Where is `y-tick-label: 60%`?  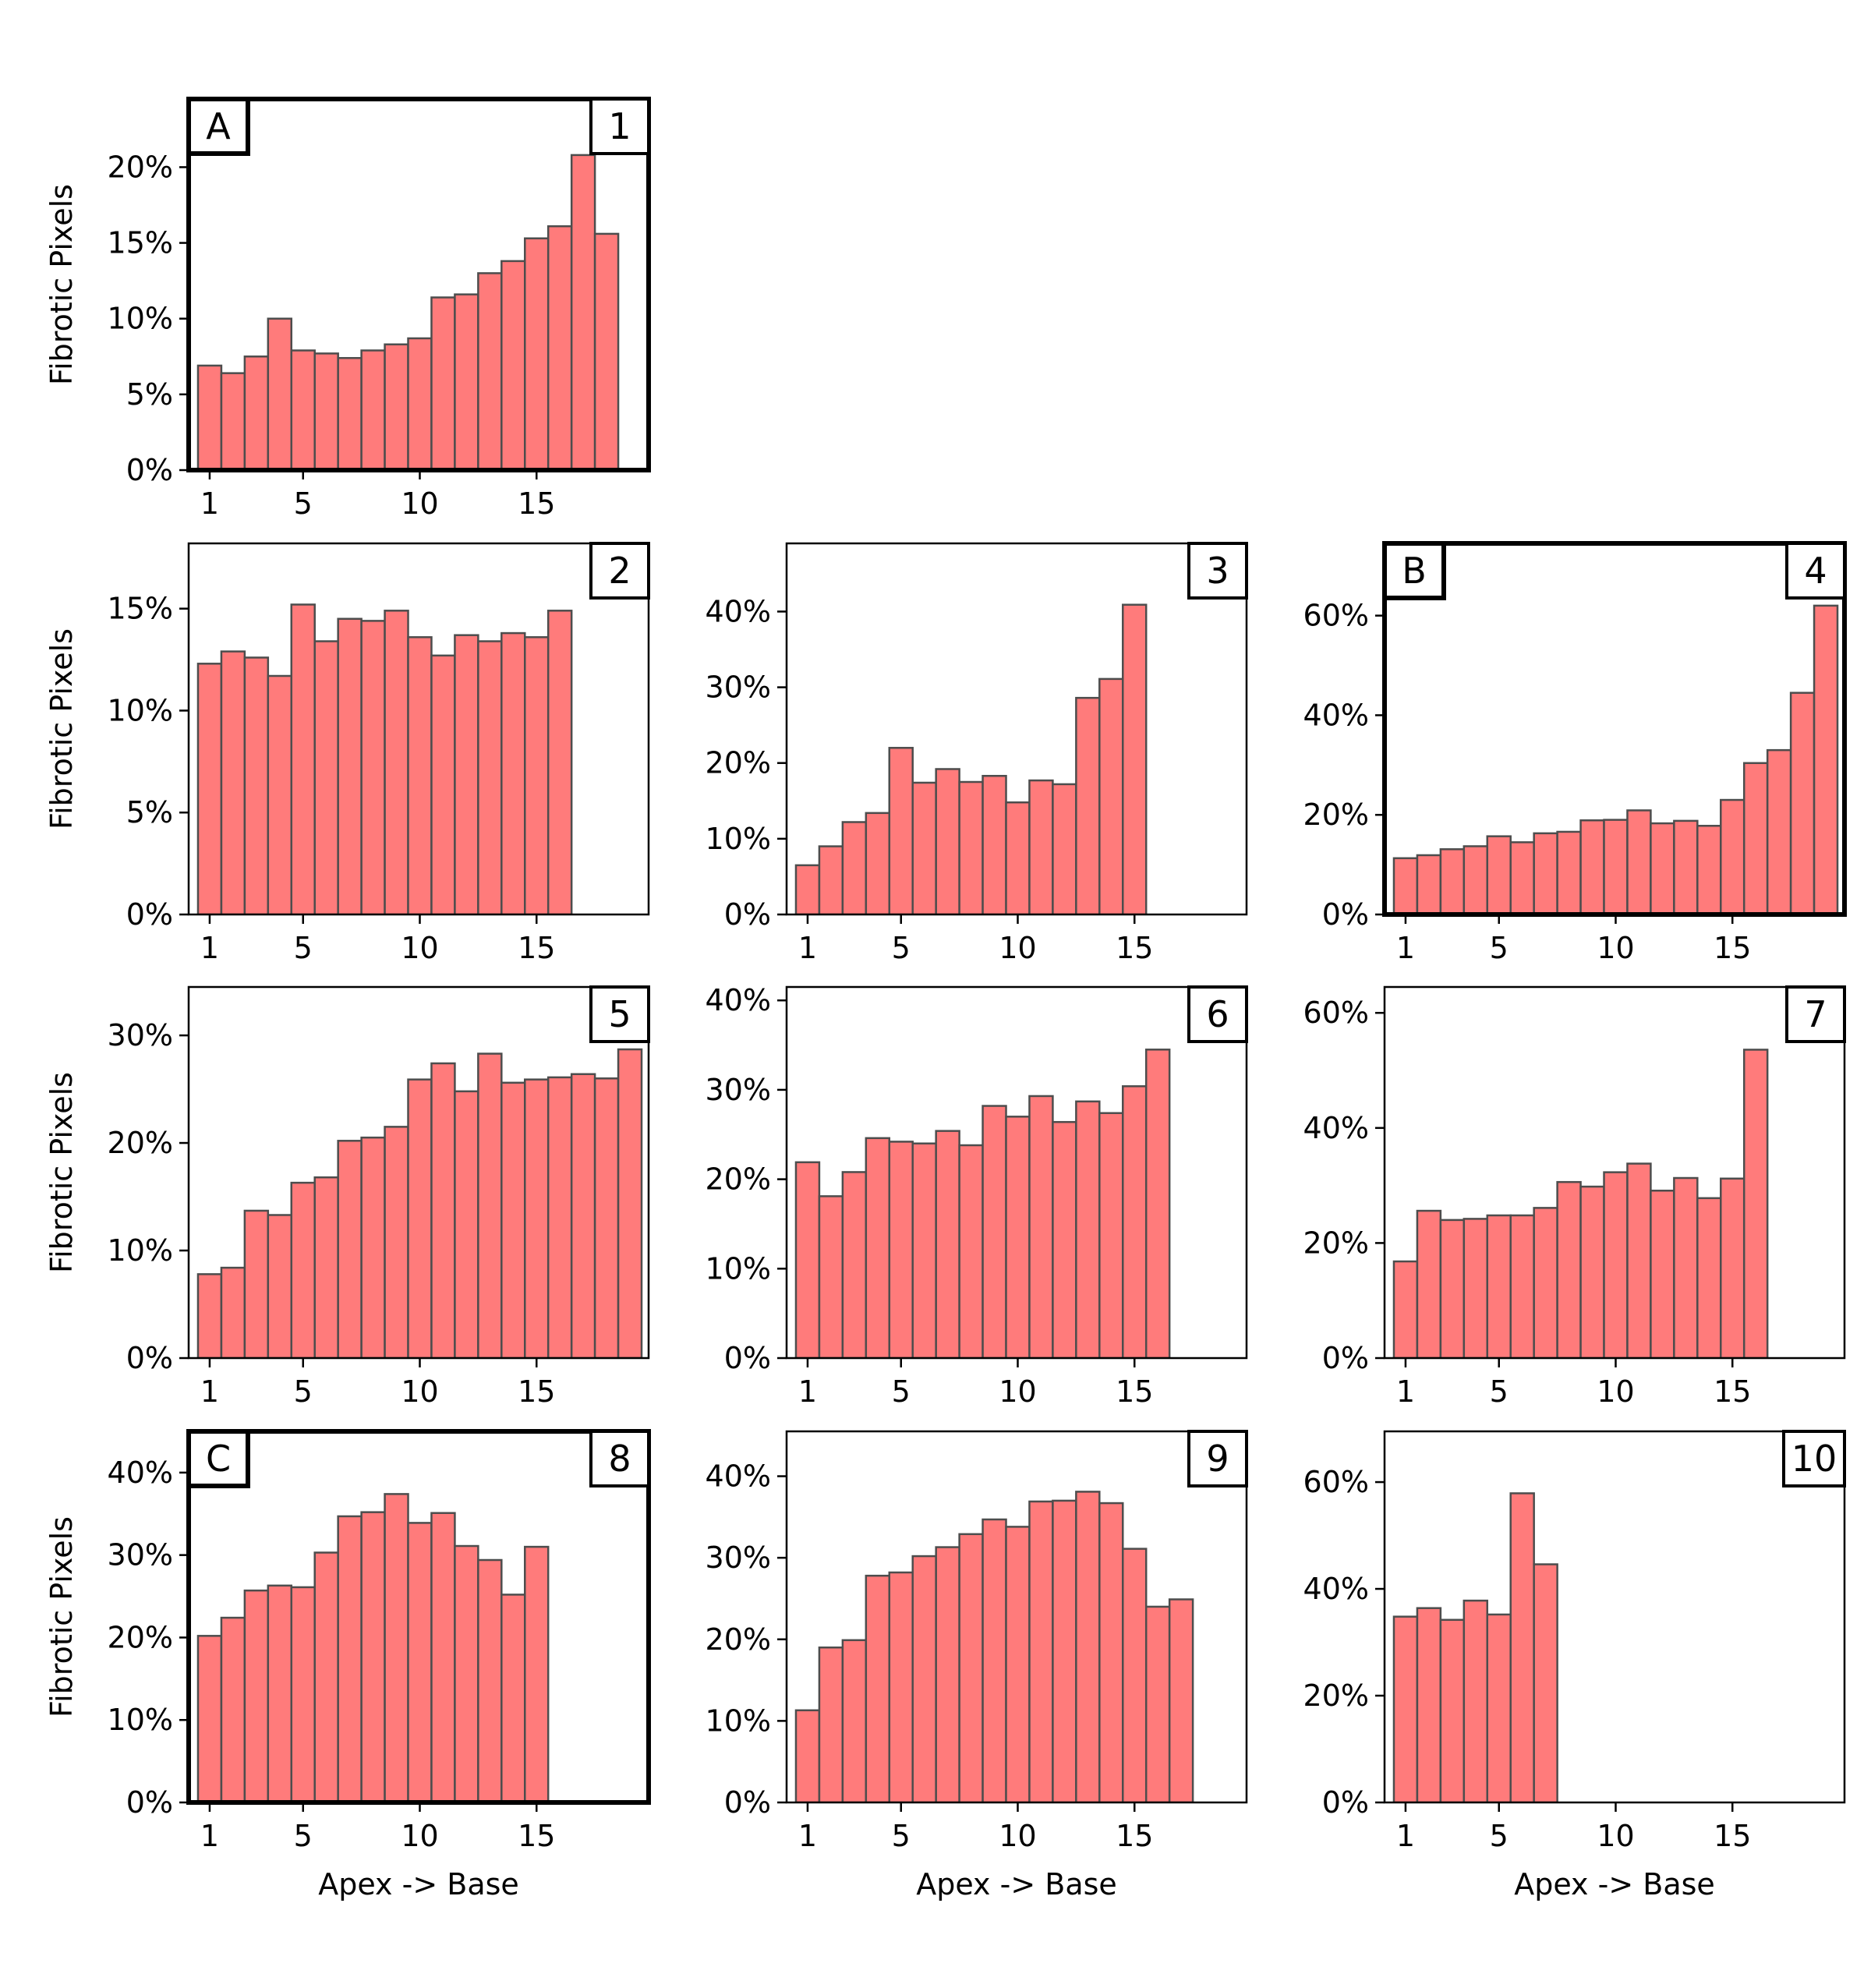
y-tick-label: 60% is located at coordinates (1336, 1482).